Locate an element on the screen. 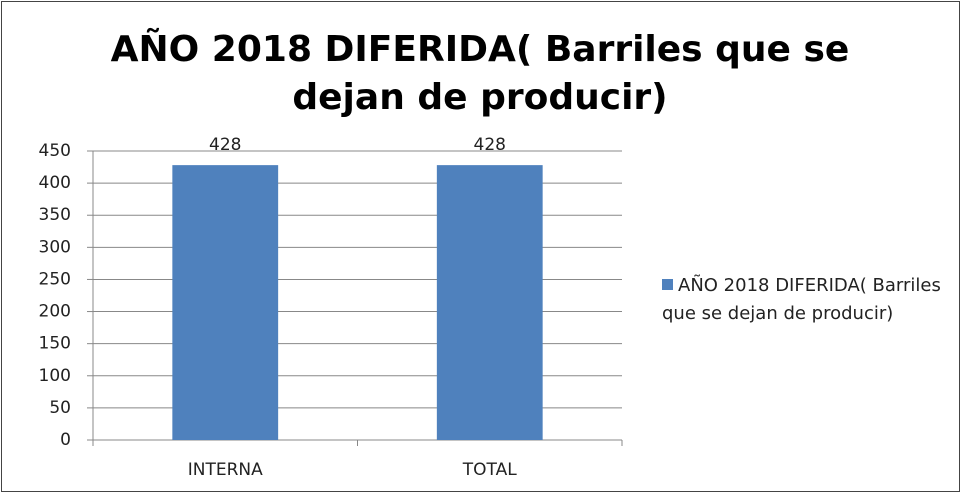  y-tick-label: 100 is located at coordinates (55, 376).